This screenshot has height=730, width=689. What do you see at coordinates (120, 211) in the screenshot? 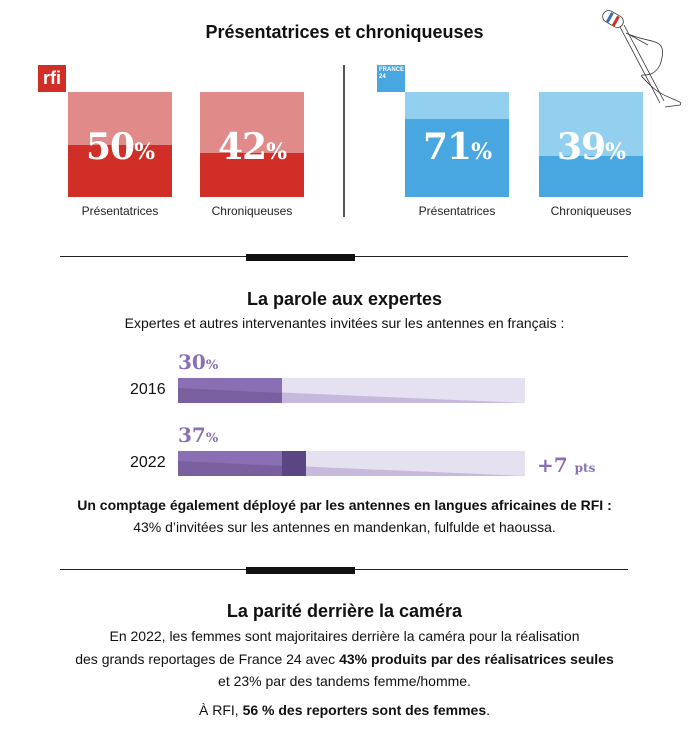
I see `rfi-presenters-label: Présentatrices` at bounding box center [120, 211].